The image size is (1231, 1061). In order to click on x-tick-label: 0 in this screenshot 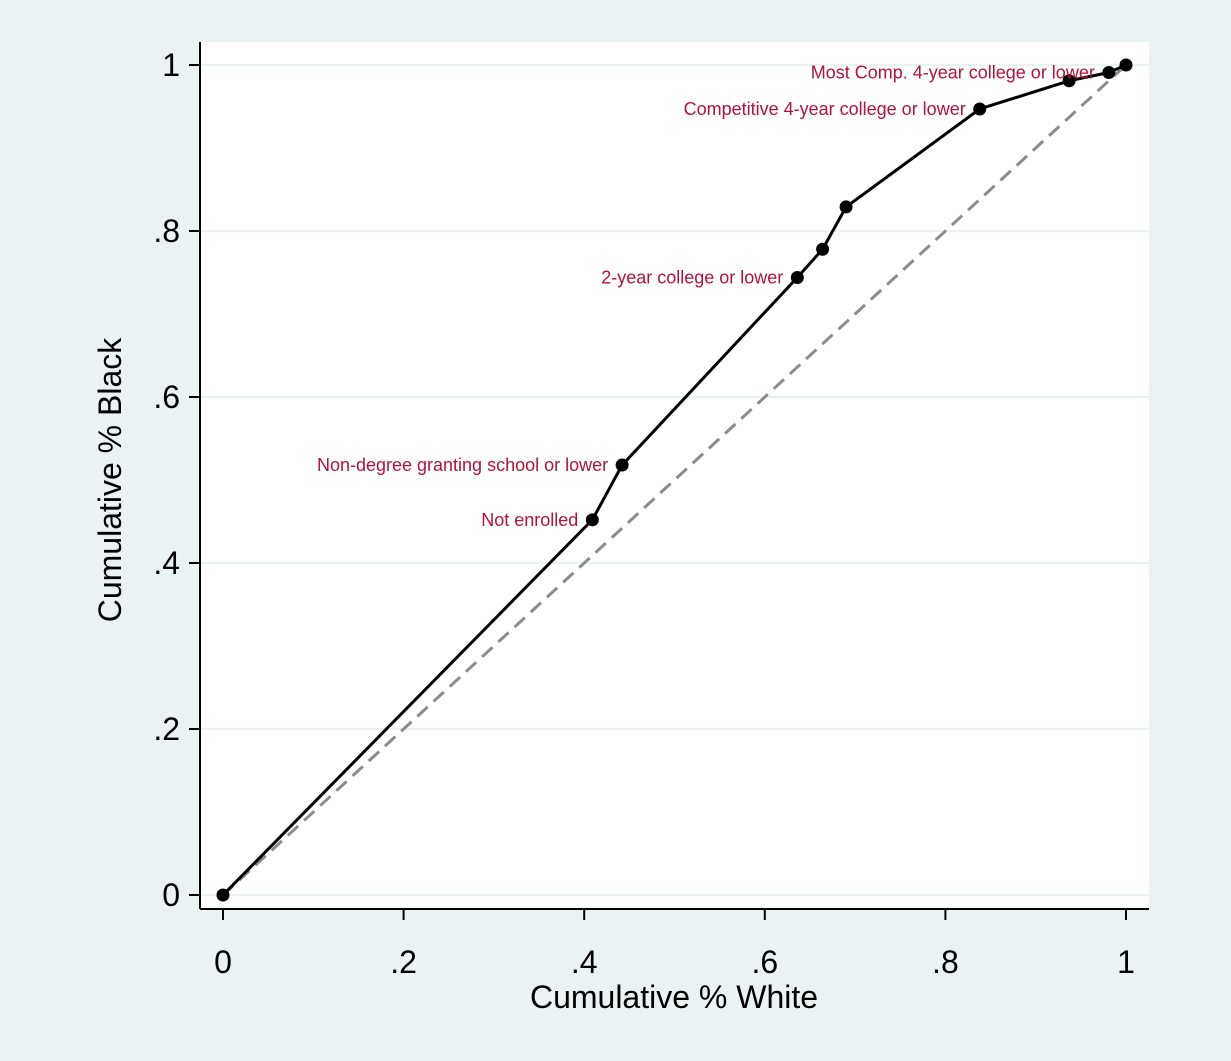, I will do `click(223, 962)`.